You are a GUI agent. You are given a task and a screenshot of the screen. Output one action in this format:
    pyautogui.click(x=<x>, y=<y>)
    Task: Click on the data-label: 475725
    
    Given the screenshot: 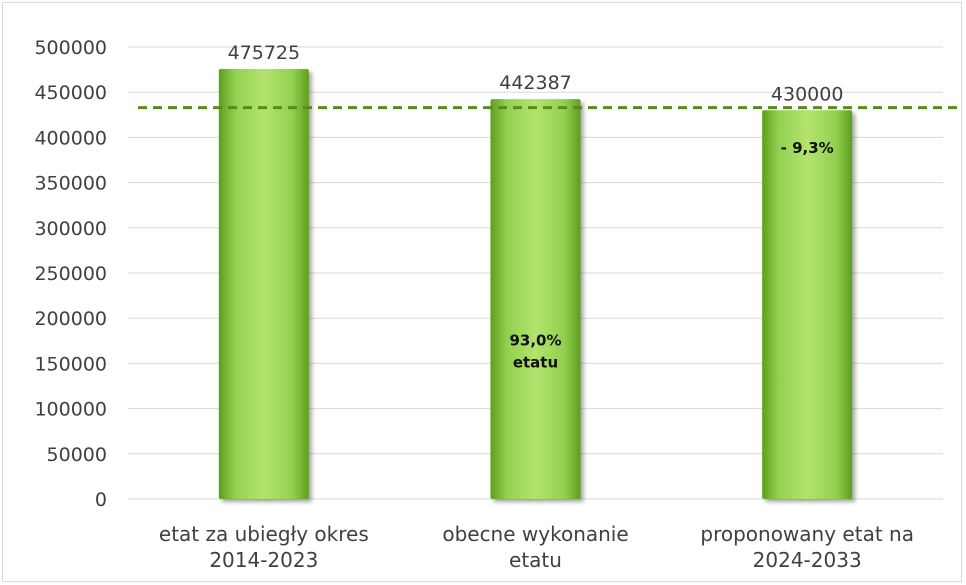 What is the action you would take?
    pyautogui.click(x=264, y=53)
    